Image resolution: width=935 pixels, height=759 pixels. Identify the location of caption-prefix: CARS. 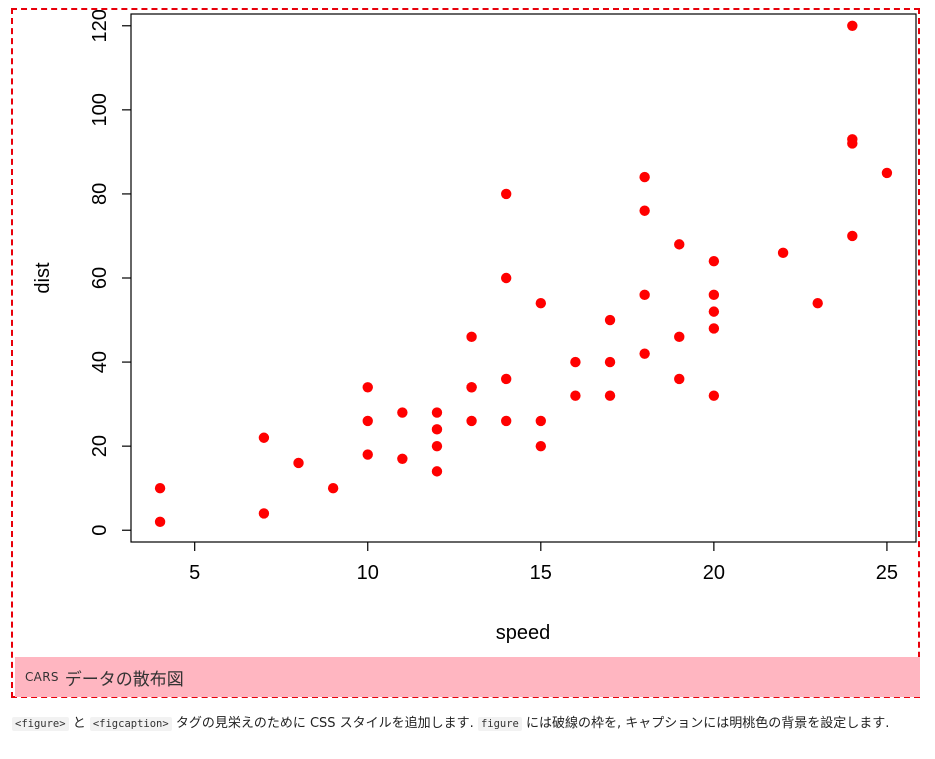
(42, 677).